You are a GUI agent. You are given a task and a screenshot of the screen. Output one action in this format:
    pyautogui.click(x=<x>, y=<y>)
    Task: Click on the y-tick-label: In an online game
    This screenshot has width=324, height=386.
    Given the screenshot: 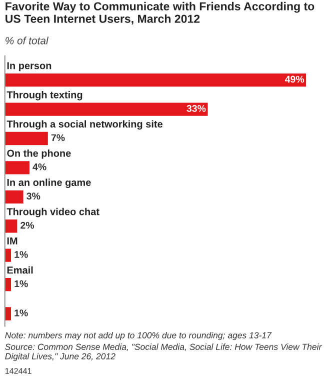 What is the action you would take?
    pyautogui.click(x=49, y=183)
    